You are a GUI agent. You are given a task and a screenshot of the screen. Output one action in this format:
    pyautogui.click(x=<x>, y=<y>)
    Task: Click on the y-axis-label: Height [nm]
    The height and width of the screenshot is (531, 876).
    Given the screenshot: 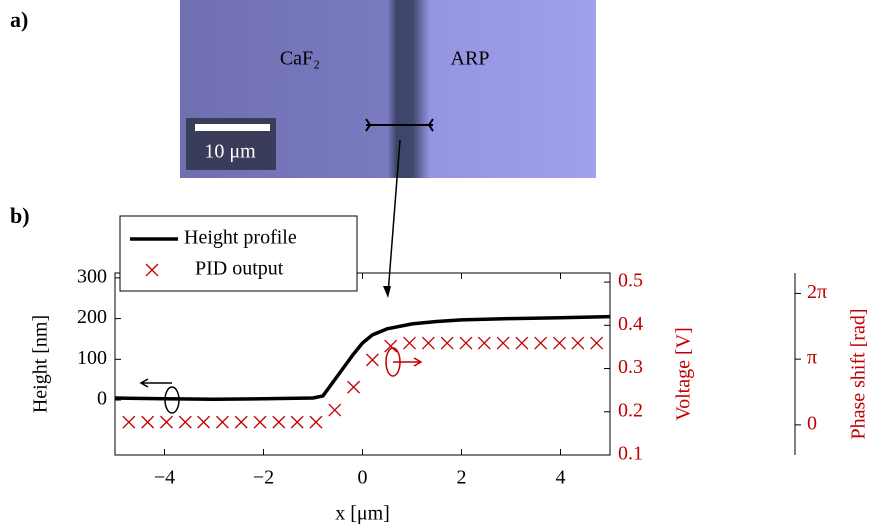 What is the action you would take?
    pyautogui.click(x=41, y=364)
    